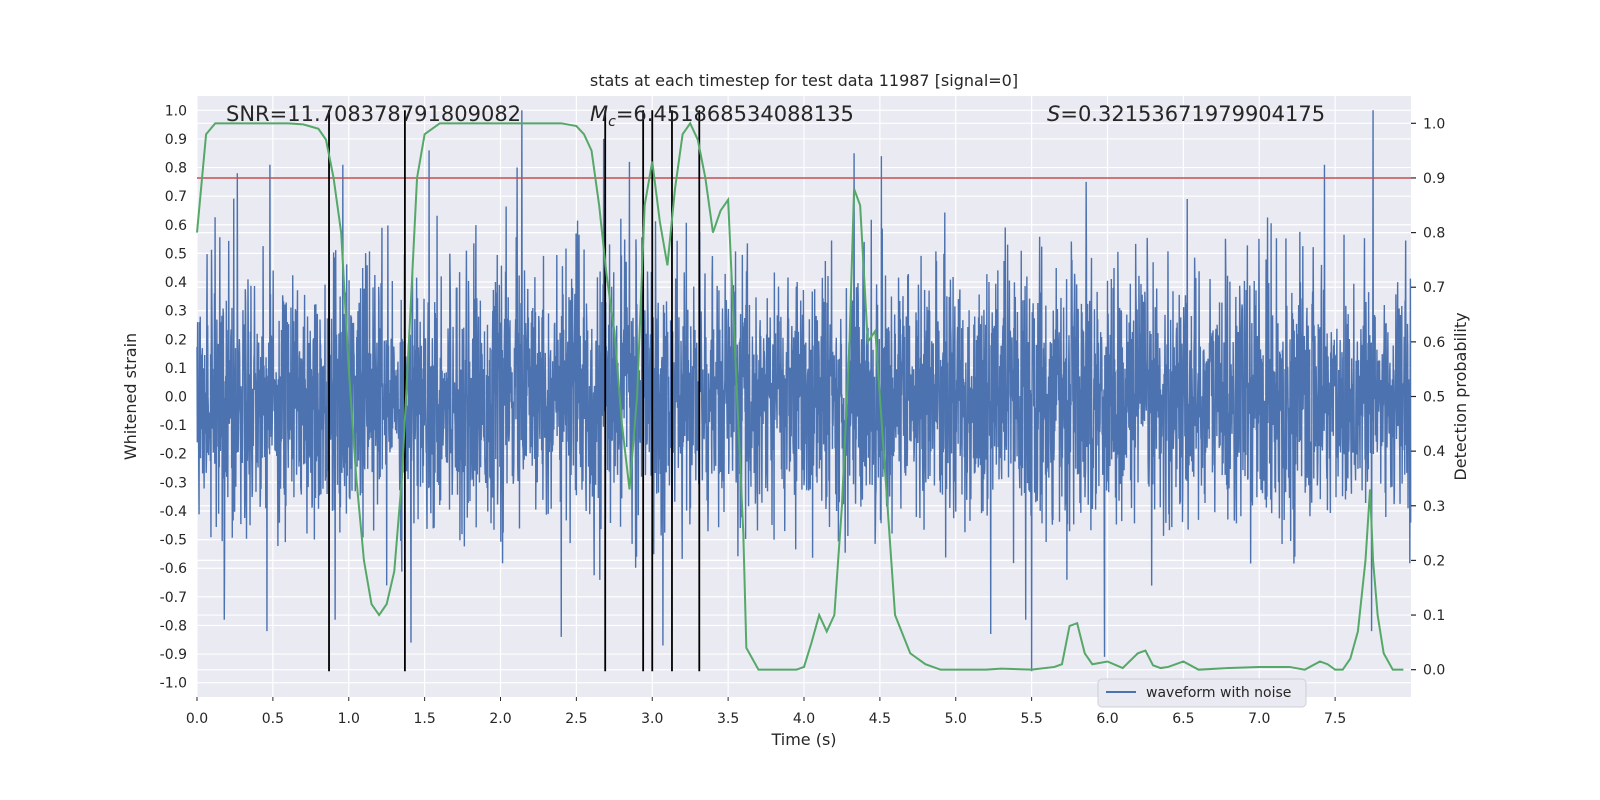  What do you see at coordinates (1434, 671) in the screenshot?
I see `y-right-tick-label: 0.0` at bounding box center [1434, 671].